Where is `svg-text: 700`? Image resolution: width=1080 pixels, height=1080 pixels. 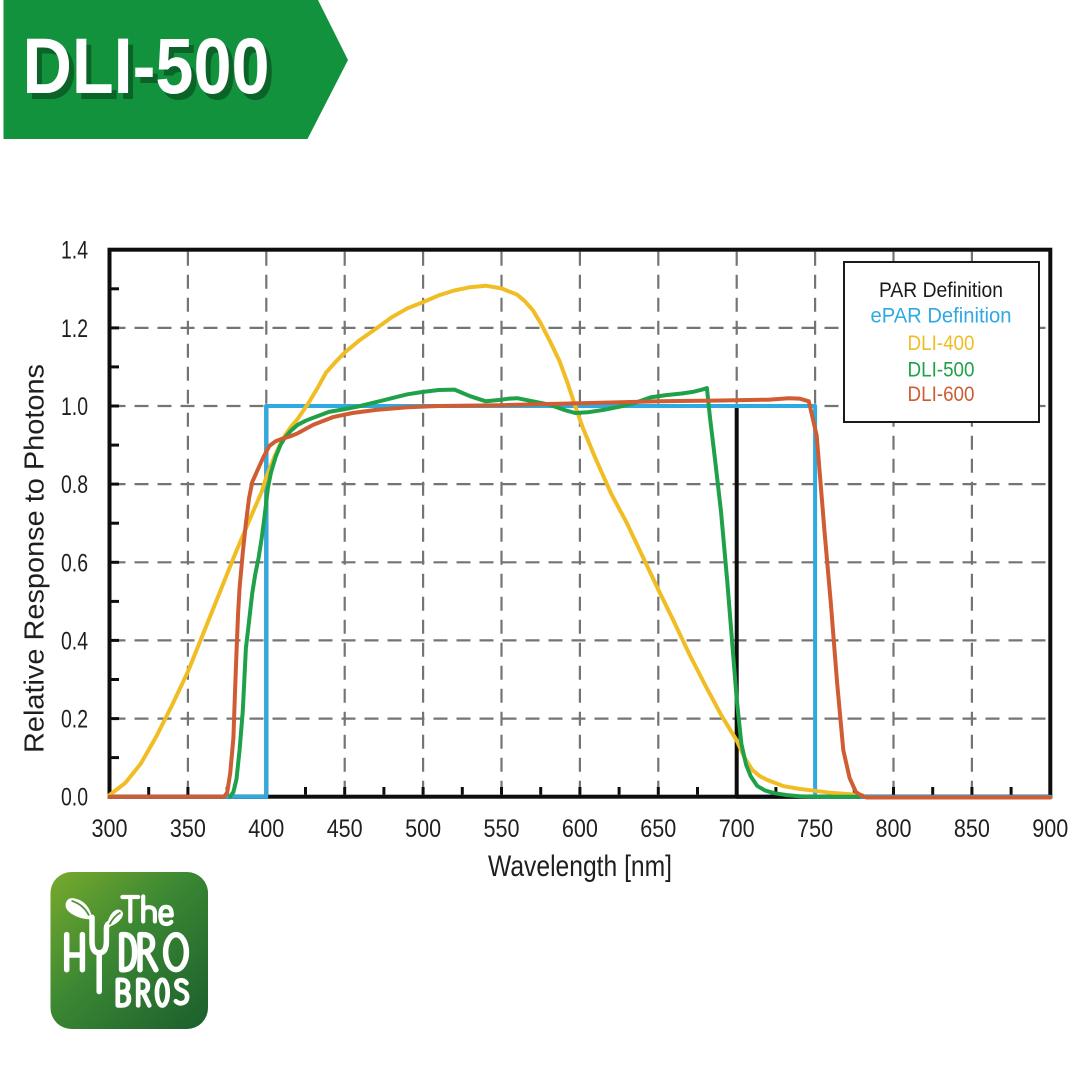 svg-text: 700 is located at coordinates (737, 829).